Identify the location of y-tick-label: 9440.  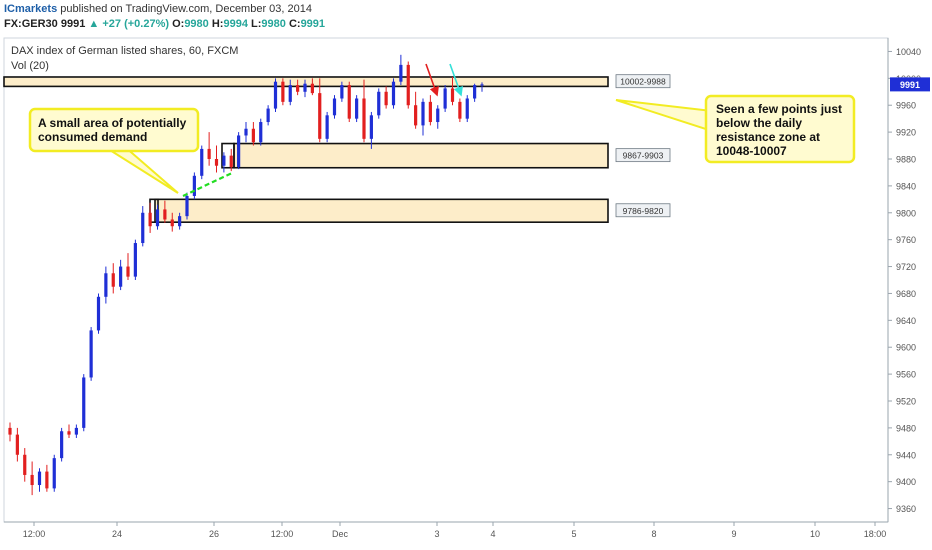
(906, 455).